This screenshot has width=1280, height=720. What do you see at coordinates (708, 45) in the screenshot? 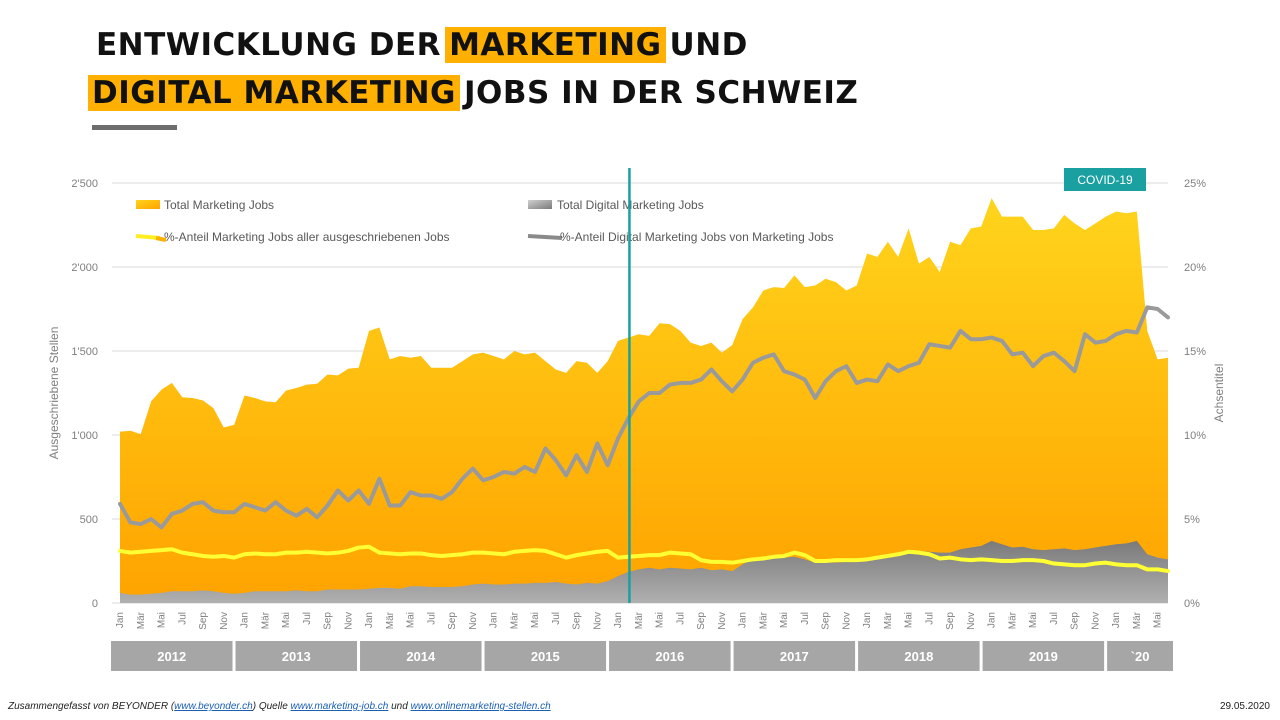
I see `title-text-2: UND` at bounding box center [708, 45].